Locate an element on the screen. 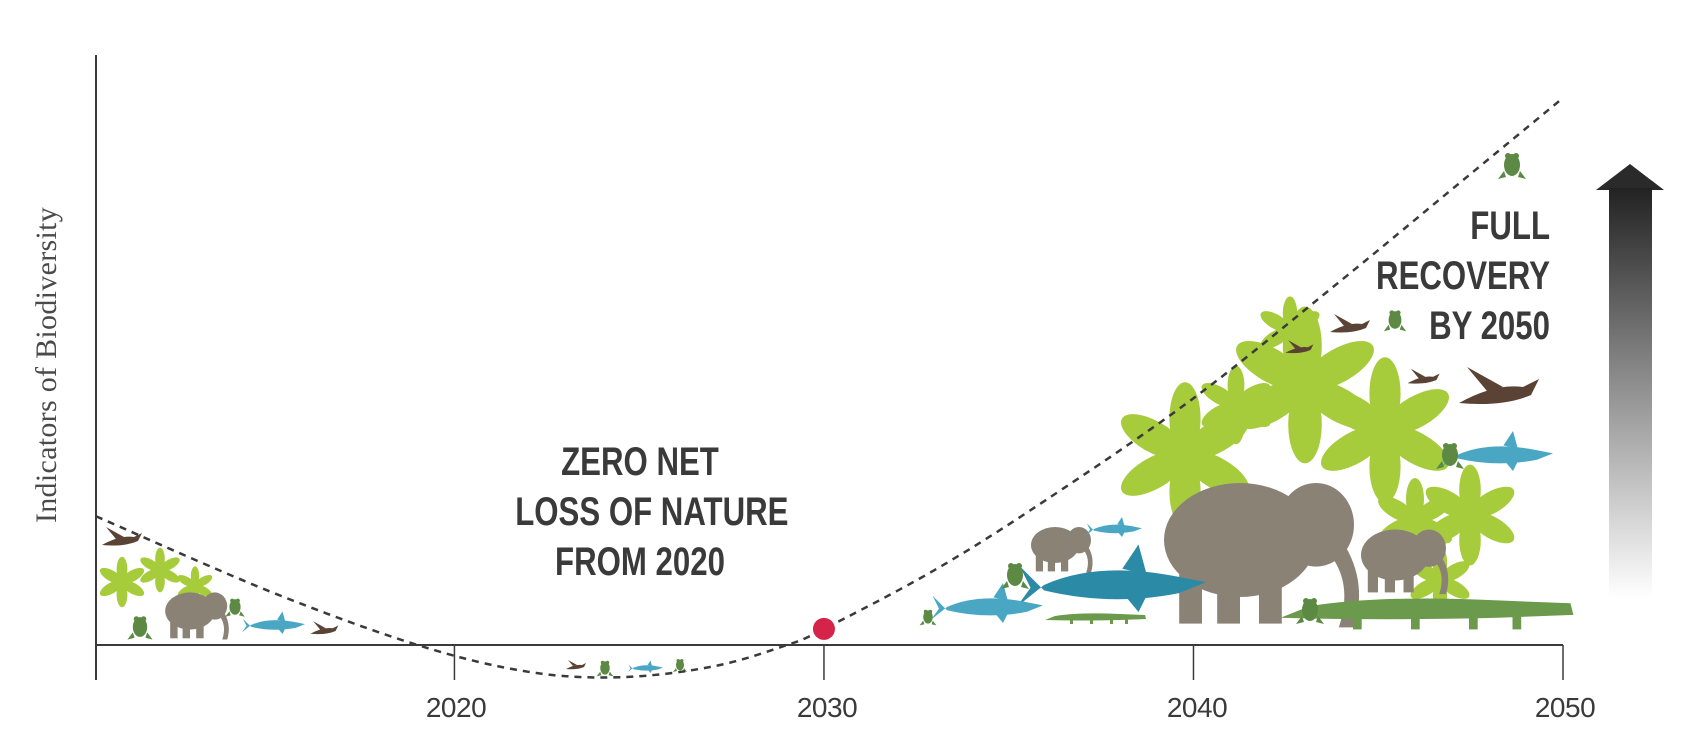 The height and width of the screenshot is (756, 1682). crocodile-right is located at coordinates (1427, 614).